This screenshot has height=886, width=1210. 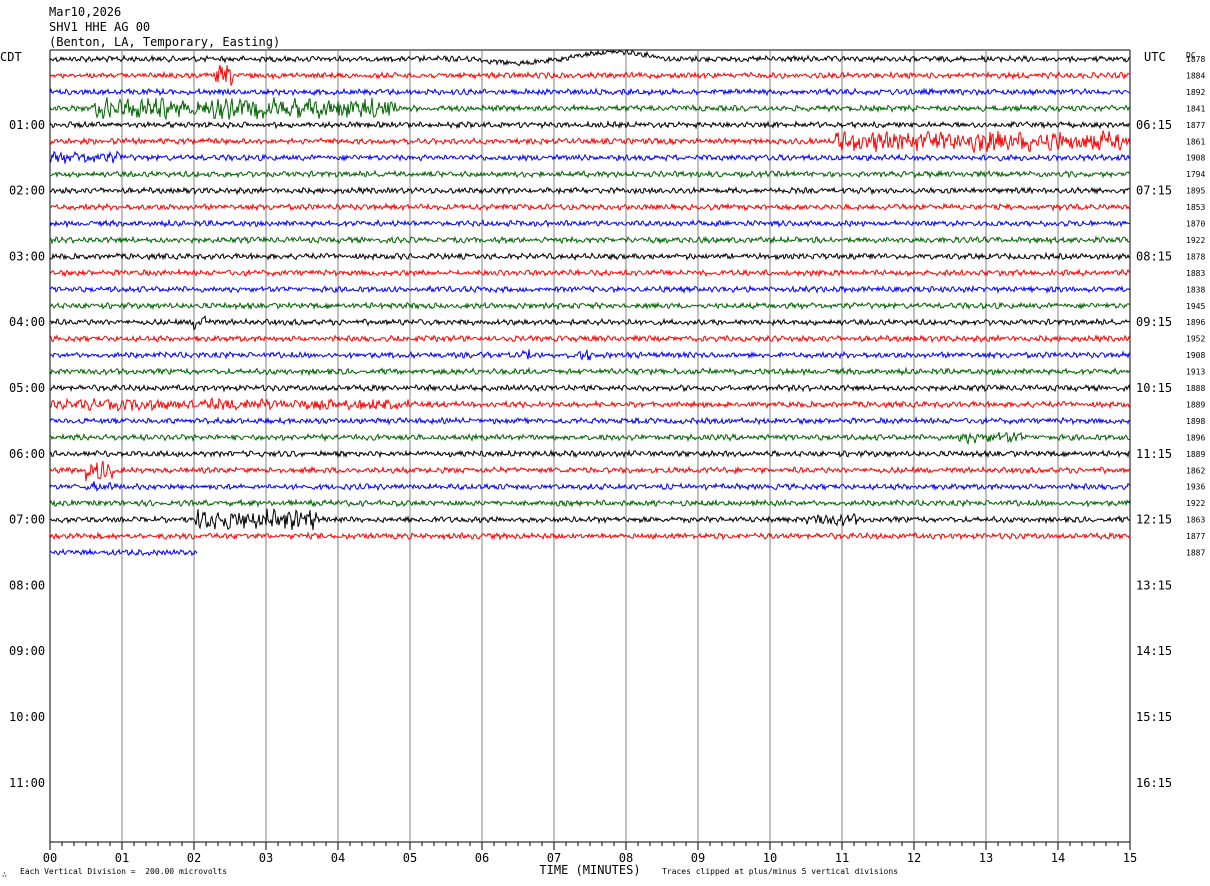 What do you see at coordinates (194, 858) in the screenshot?
I see `x-tick-label: 02` at bounding box center [194, 858].